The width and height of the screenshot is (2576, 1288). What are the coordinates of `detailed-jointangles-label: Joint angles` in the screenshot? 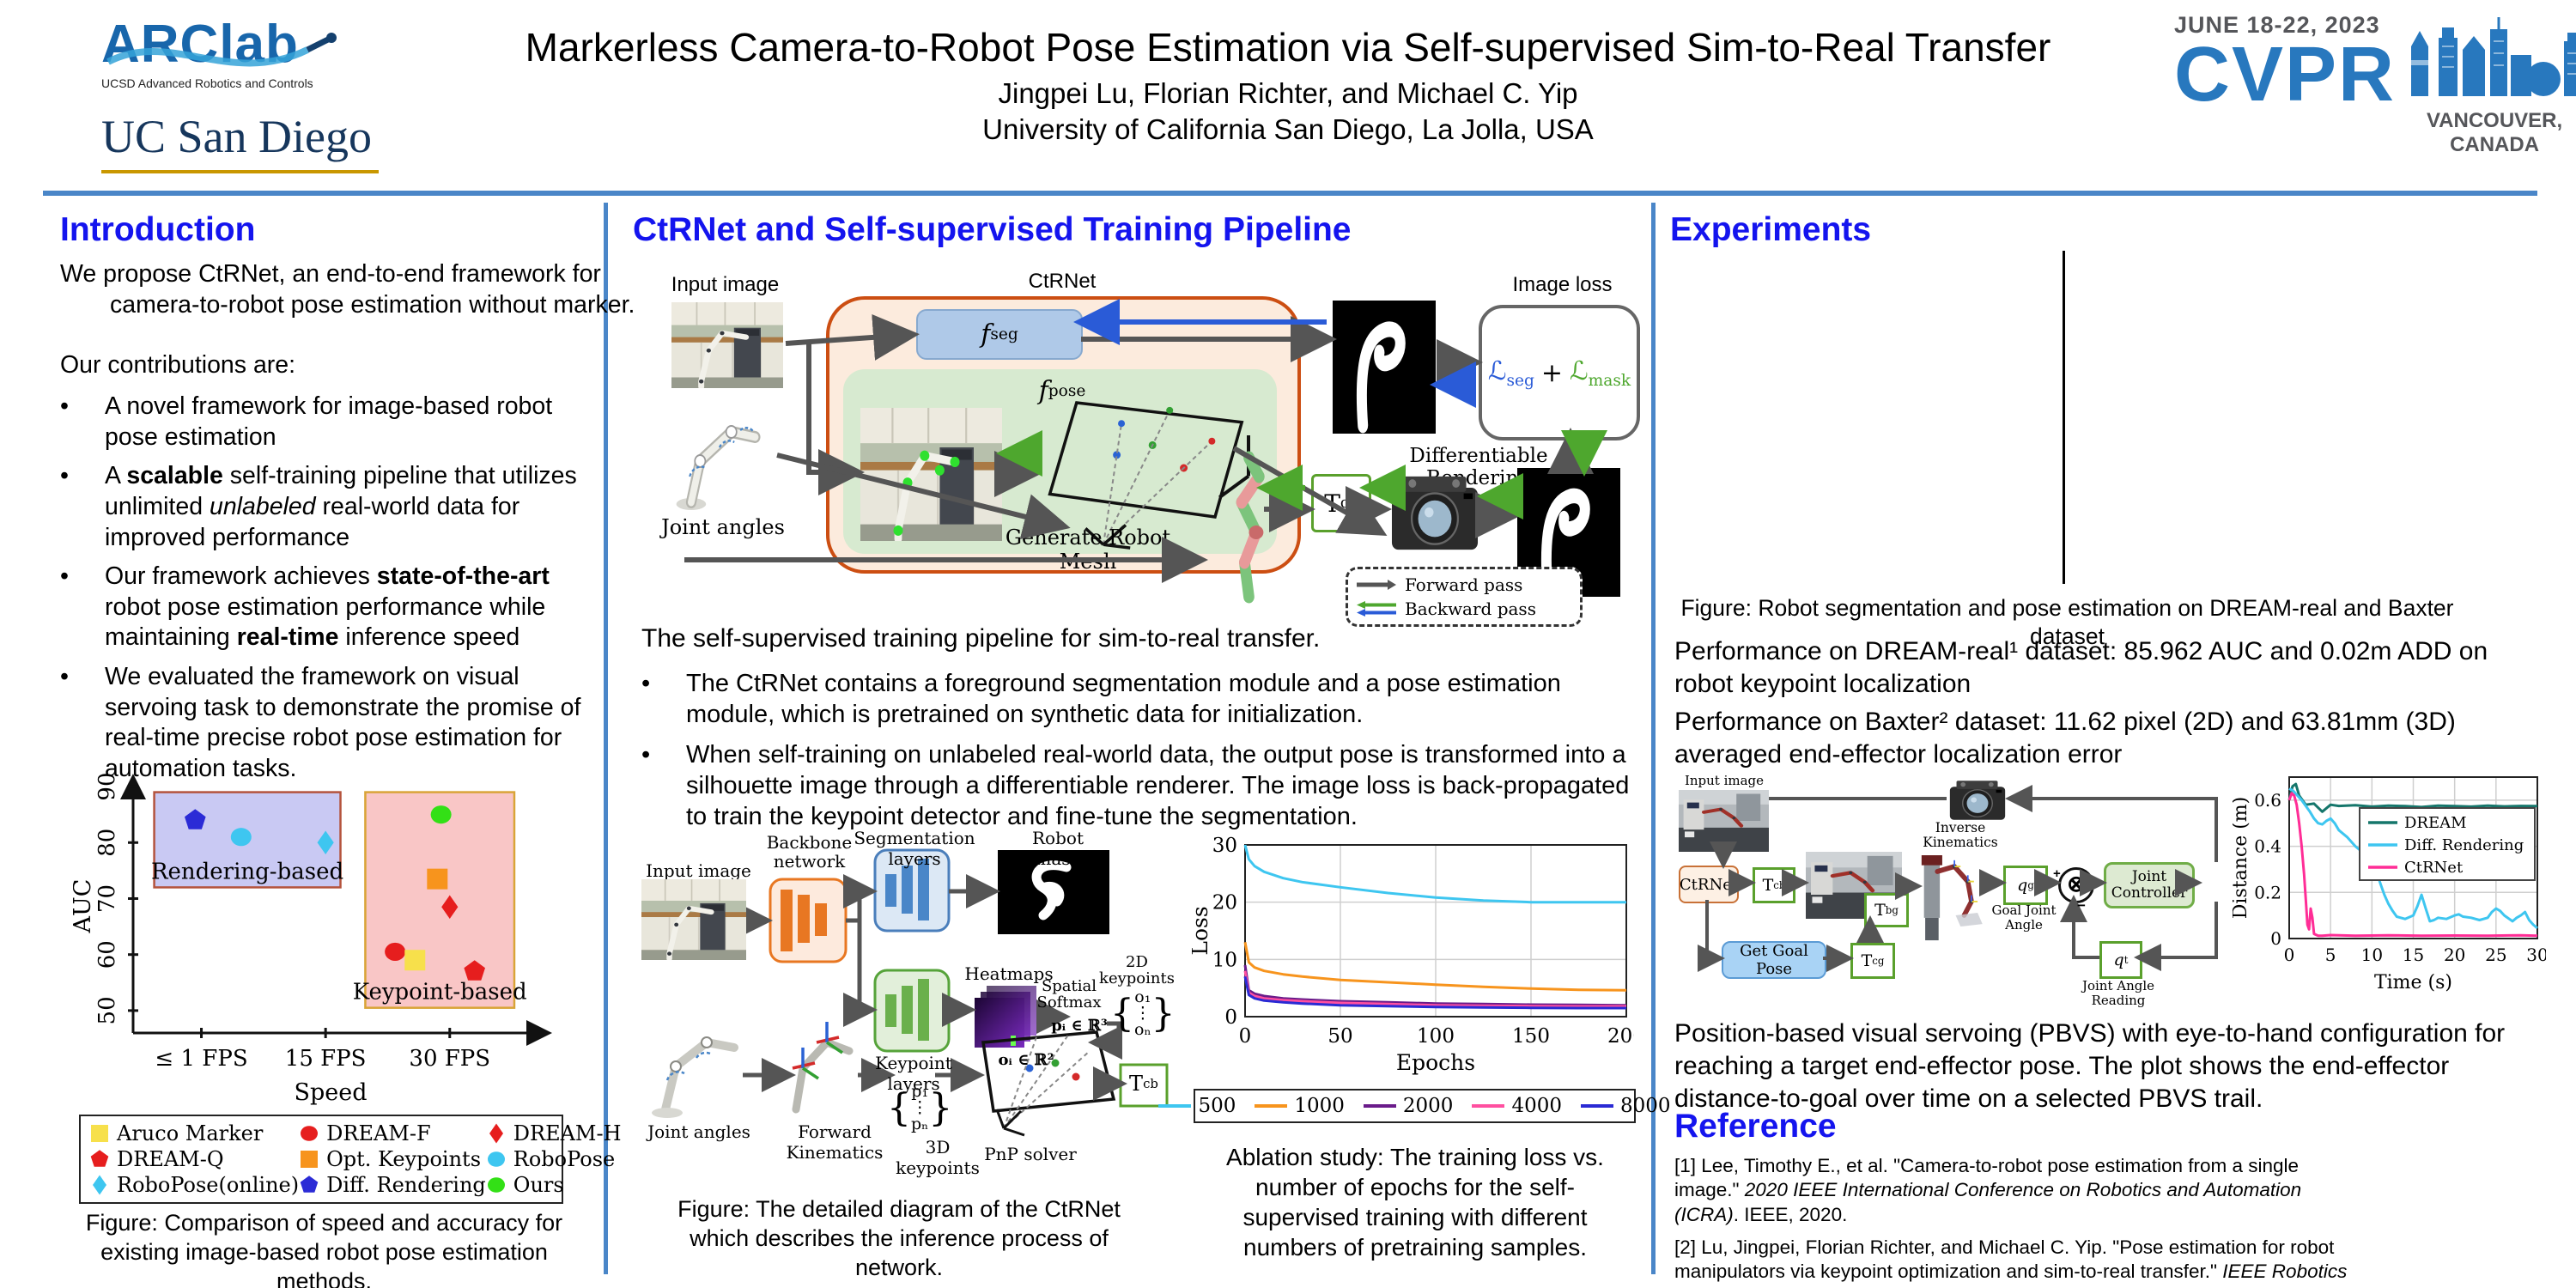 It's located at (698, 1131).